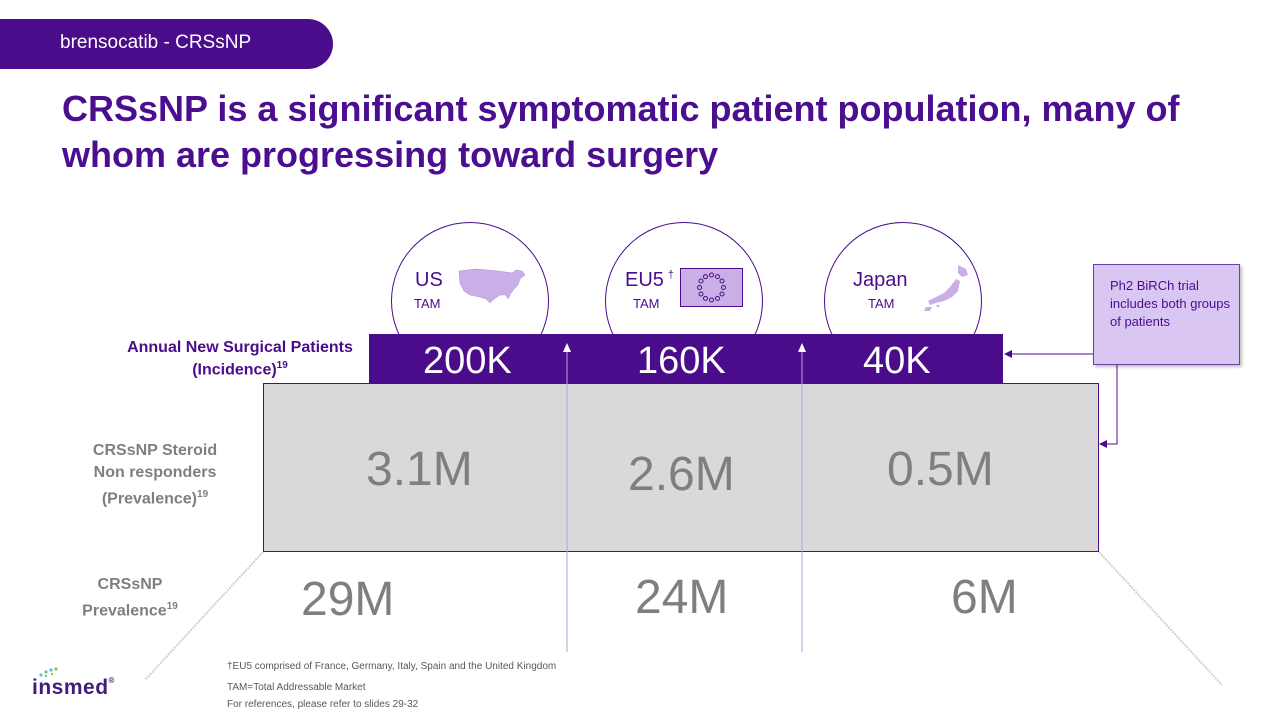 This screenshot has height=720, width=1280. I want to click on us-region-name: US, so click(429, 280).